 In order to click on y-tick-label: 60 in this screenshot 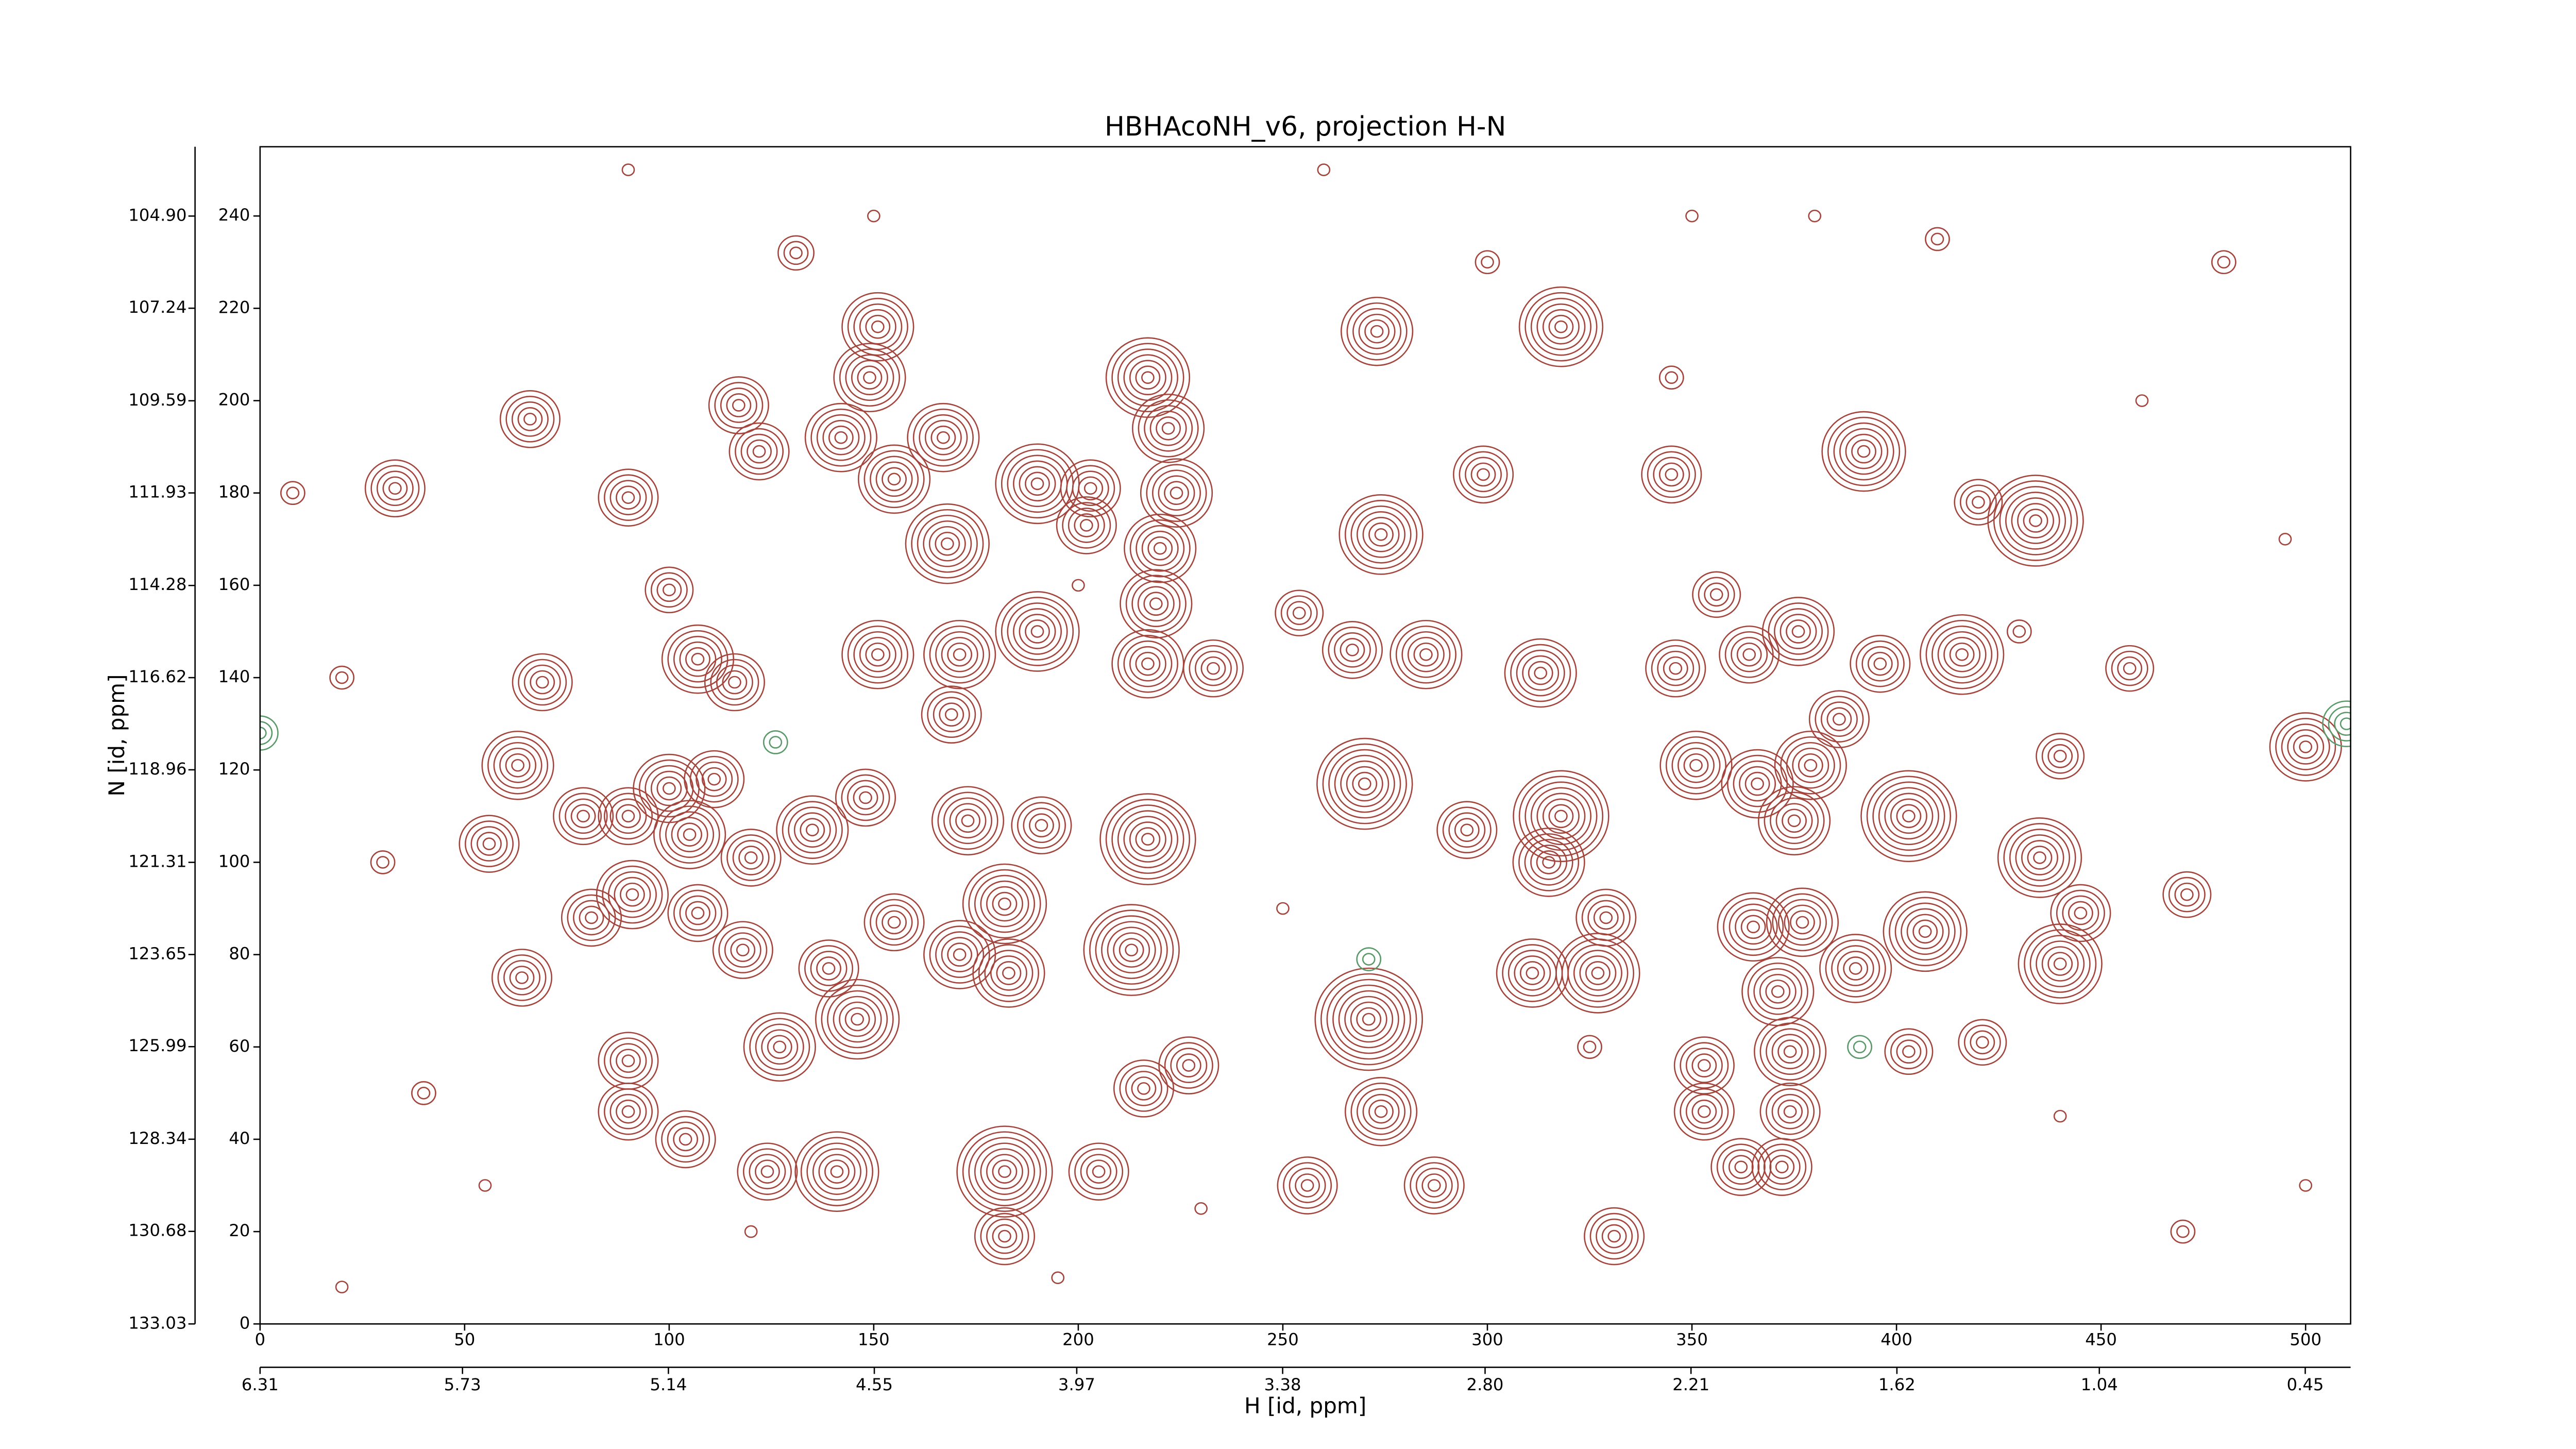, I will do `click(239, 1046)`.